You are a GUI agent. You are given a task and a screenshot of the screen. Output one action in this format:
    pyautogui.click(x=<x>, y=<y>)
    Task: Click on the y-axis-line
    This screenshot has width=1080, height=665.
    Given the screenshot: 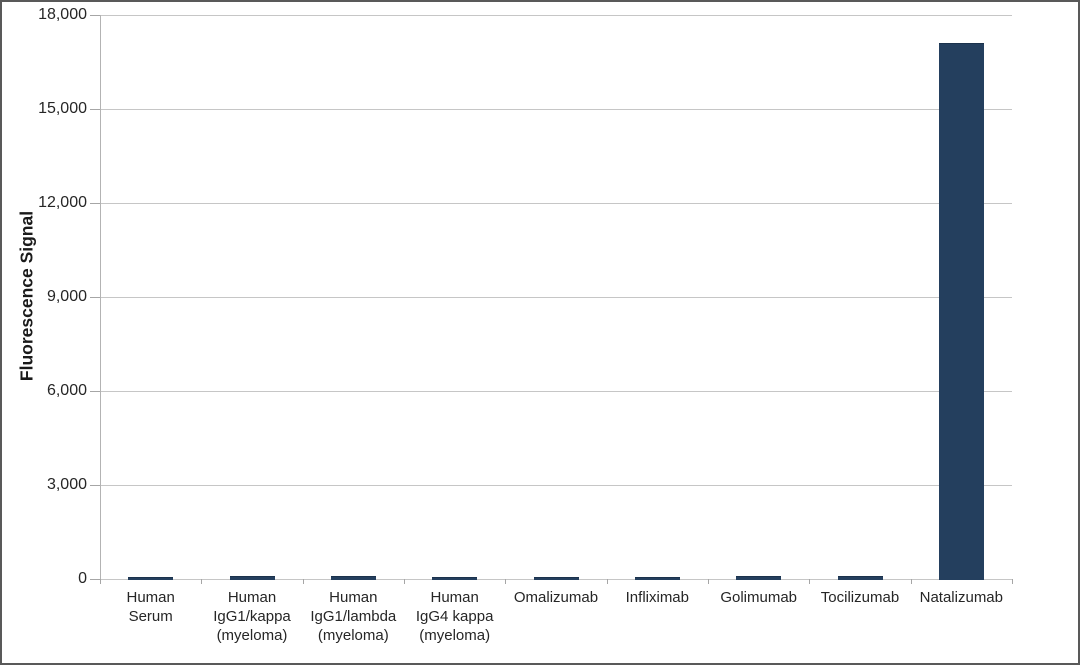 What is the action you would take?
    pyautogui.click(x=100, y=297)
    